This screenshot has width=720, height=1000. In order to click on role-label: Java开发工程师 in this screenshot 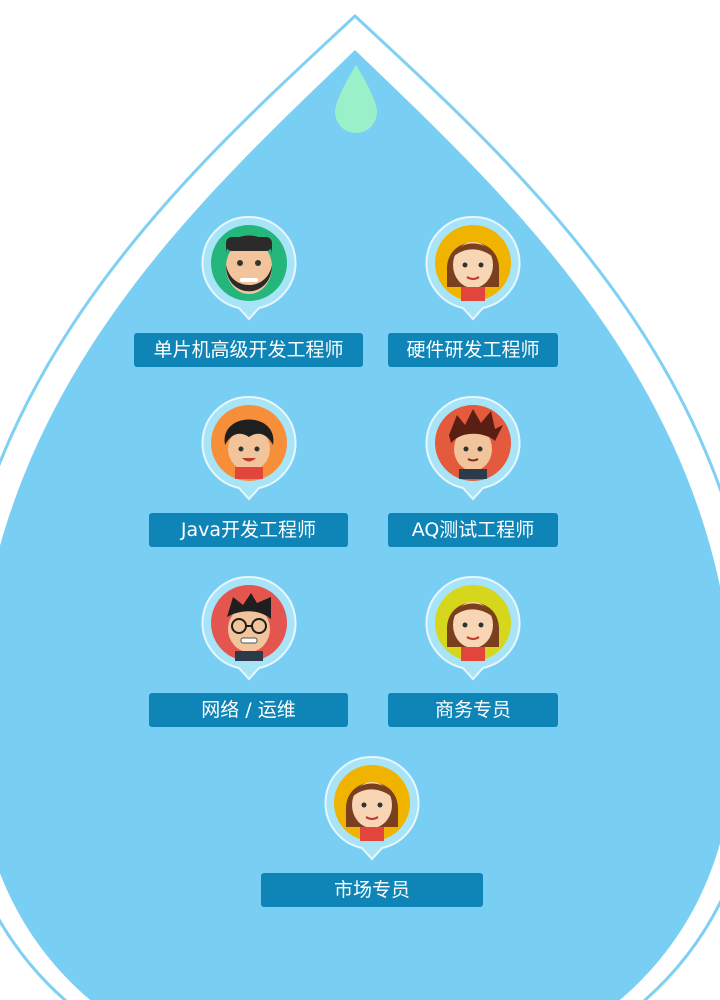, I will do `click(248, 530)`.